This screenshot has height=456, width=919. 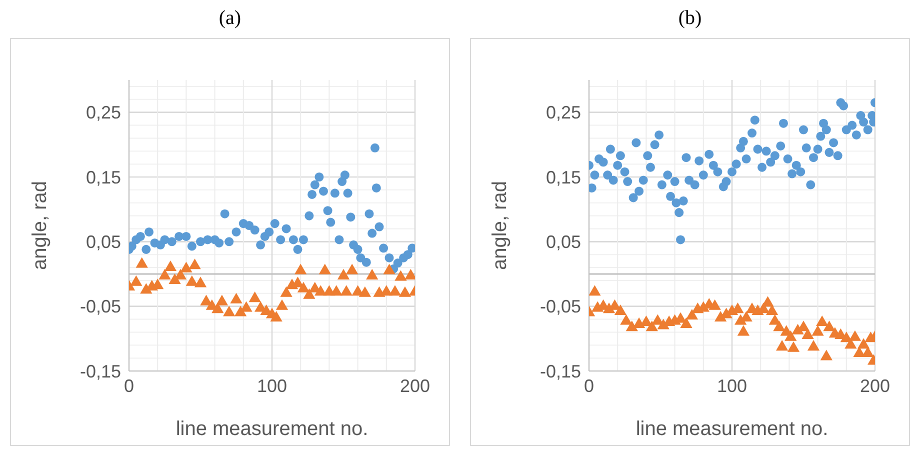 I want to click on chart-title: (b), so click(x=690, y=18).